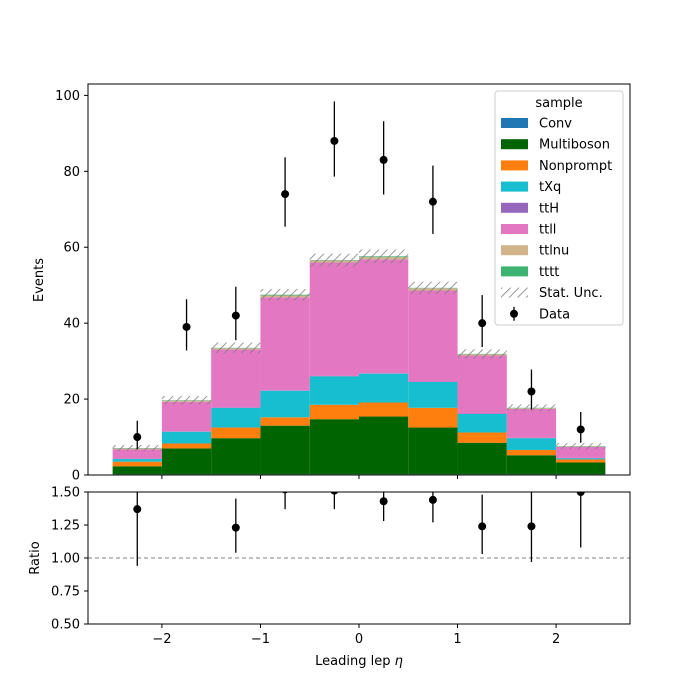 This screenshot has height=700, width=700. Describe the element at coordinates (65, 559) in the screenshot. I see `ratio-ytick-label-2: 1.00` at that location.